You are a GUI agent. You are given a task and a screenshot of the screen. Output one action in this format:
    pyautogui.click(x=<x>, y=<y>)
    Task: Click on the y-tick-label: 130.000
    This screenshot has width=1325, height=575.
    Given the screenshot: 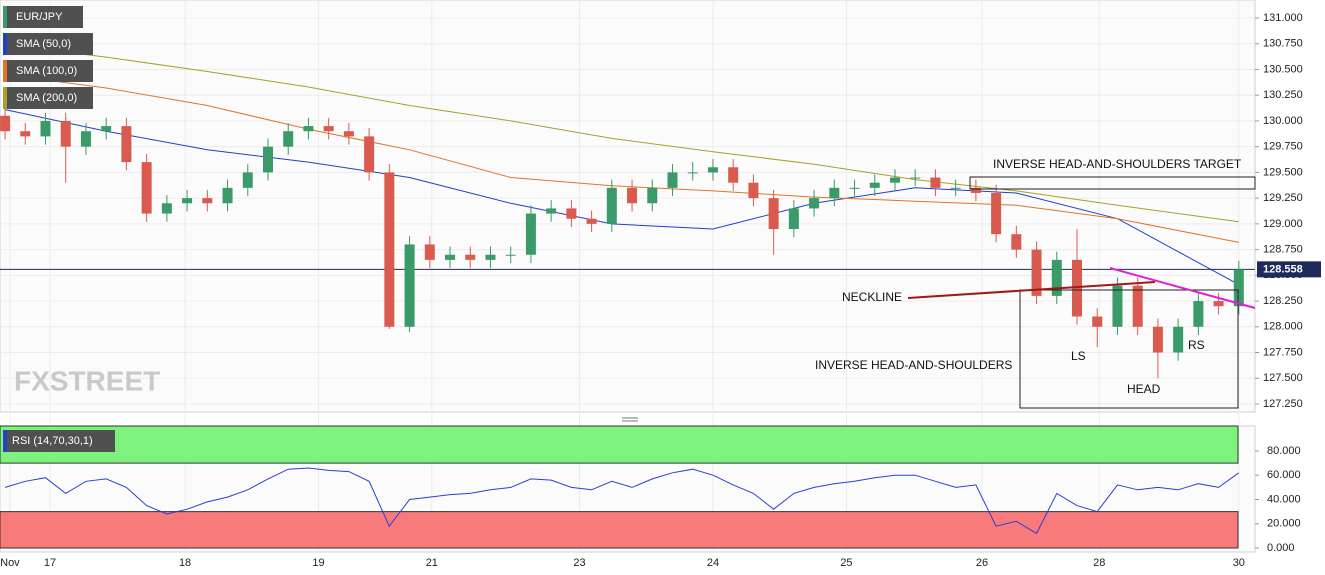 What is the action you would take?
    pyautogui.click(x=1283, y=121)
    